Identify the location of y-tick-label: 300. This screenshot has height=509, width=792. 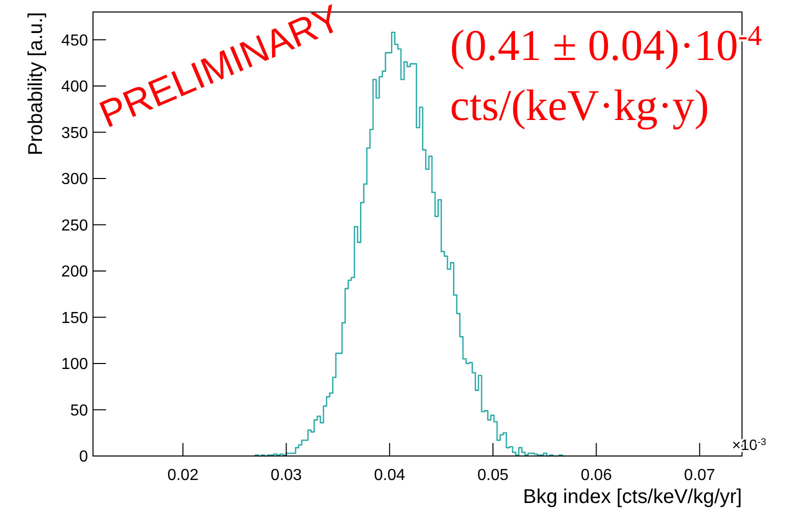
(74, 179).